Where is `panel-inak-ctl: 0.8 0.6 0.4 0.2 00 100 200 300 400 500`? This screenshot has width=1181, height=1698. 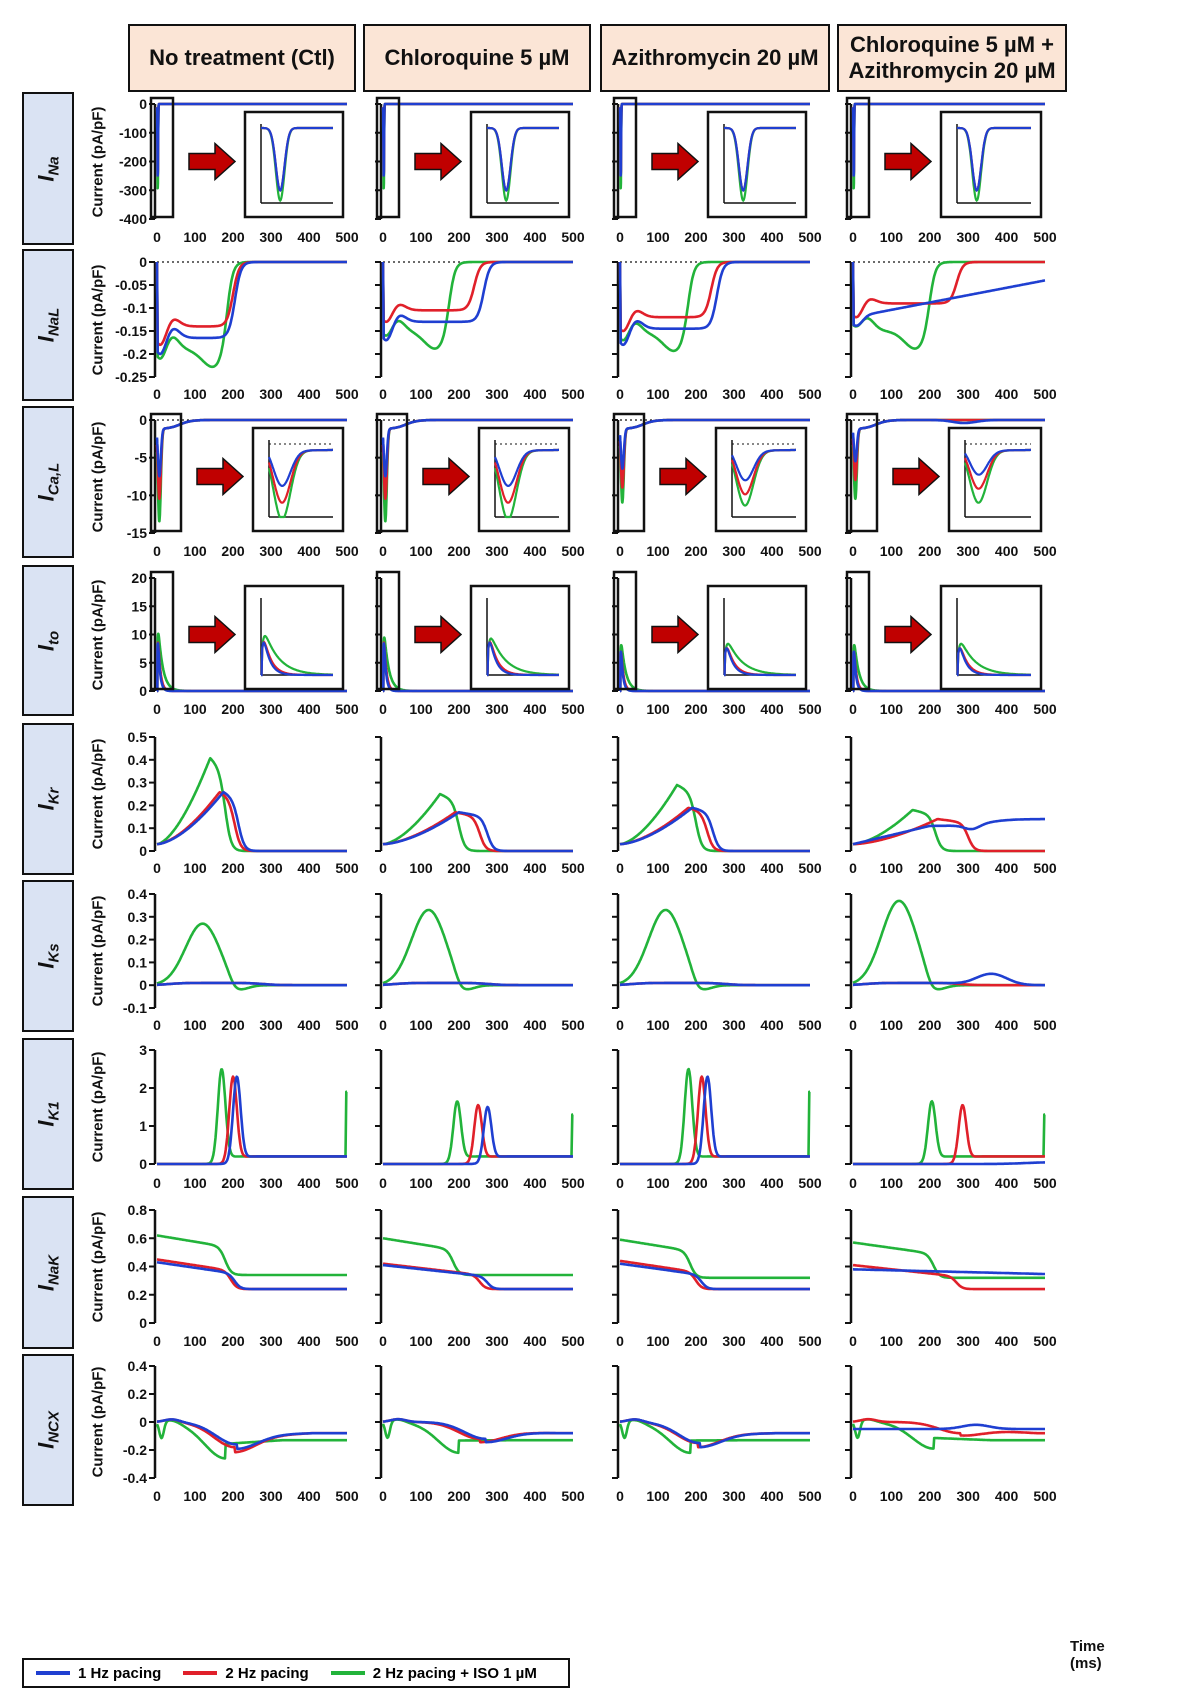 panel-inak-ctl: 0.8 0.6 0.4 0.2 00 100 200 300 400 500 is located at coordinates (243, 1275).